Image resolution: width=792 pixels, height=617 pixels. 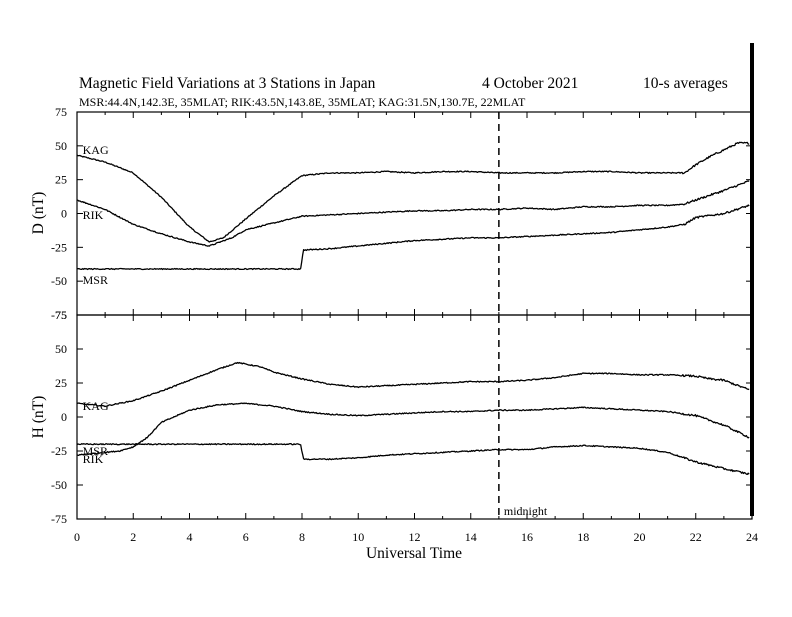 I want to click on x-tick-label: 0, so click(x=77, y=537).